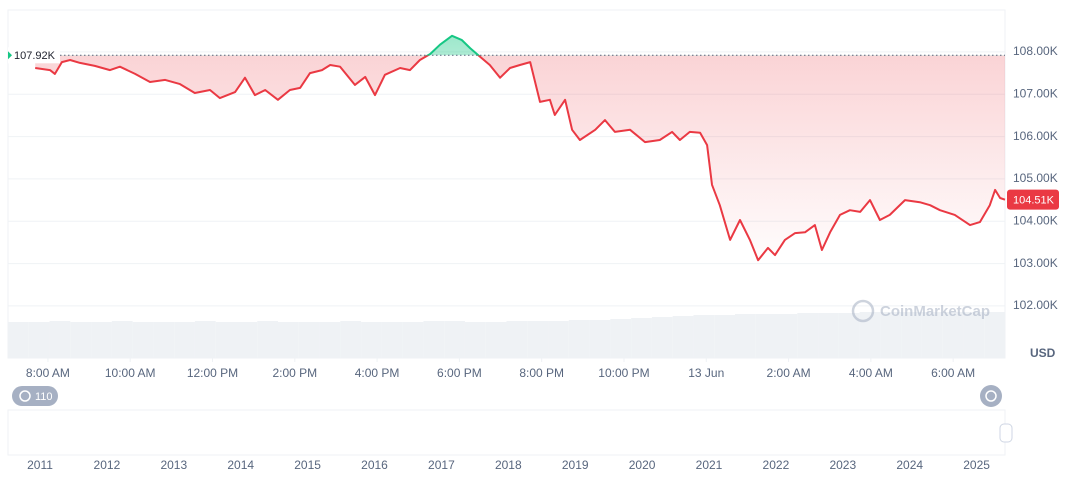 The image size is (1072, 477). I want to click on navigator-year: 2018, so click(508, 465).